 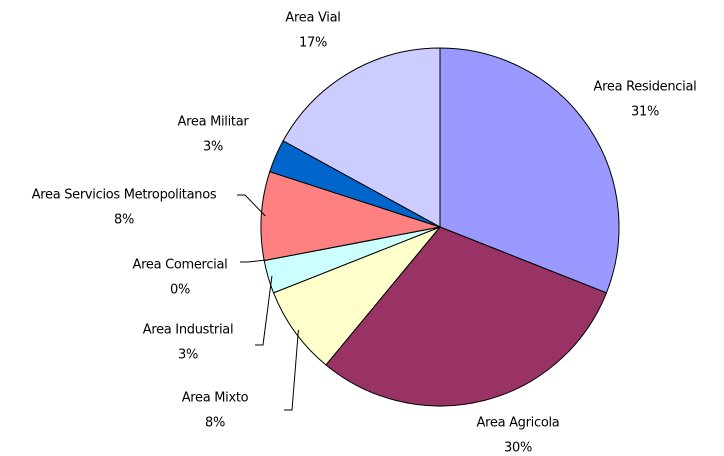 I want to click on slice-label: Area Comercial, so click(x=180, y=265).